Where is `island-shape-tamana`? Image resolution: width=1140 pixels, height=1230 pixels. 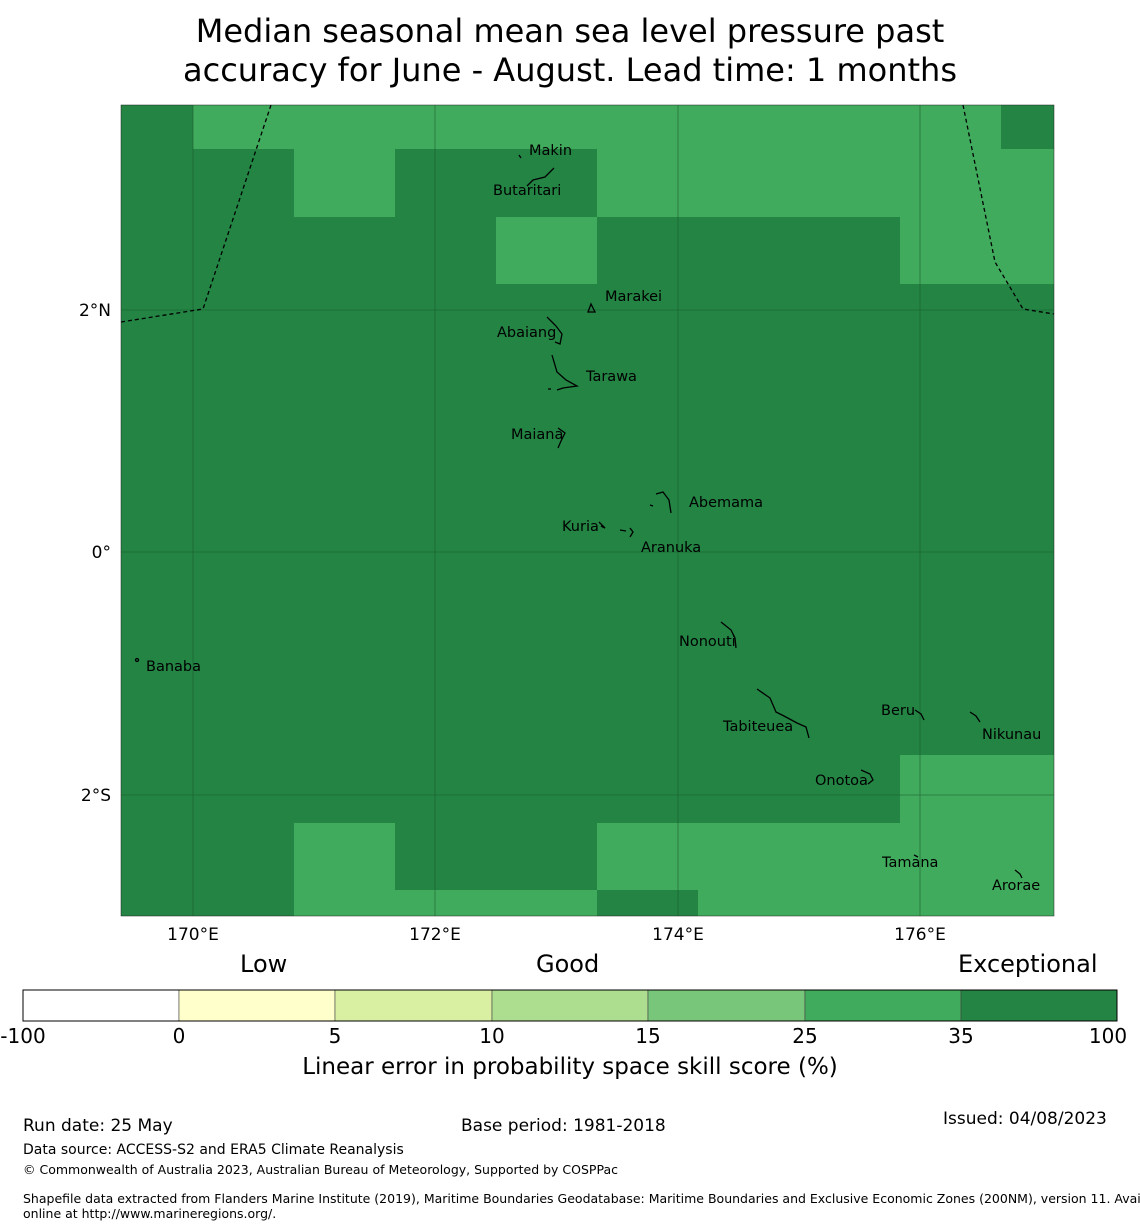 island-shape-tamana is located at coordinates (916, 856).